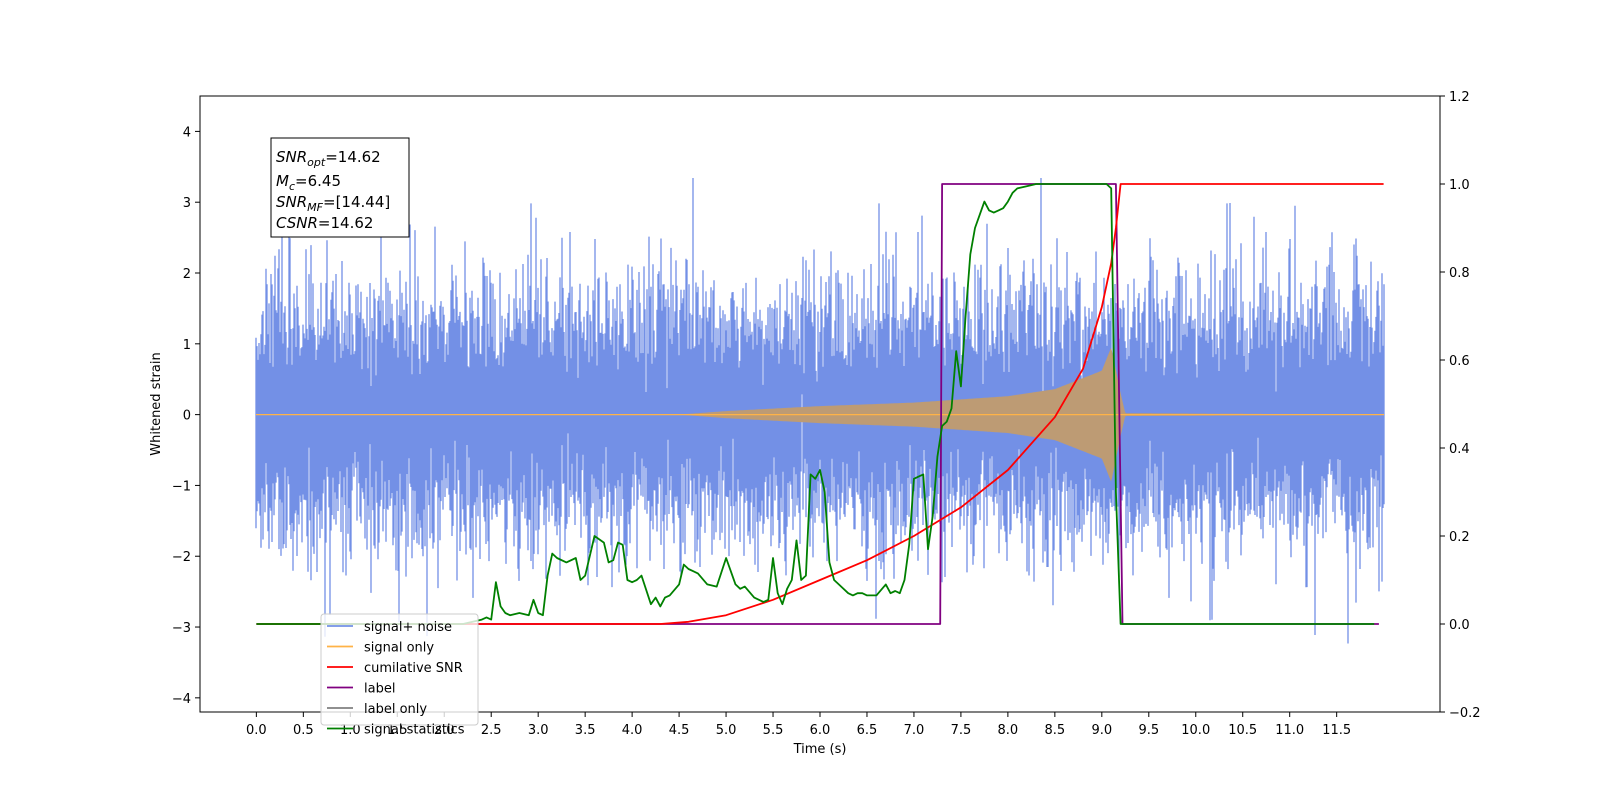  Describe the element at coordinates (491, 730) in the screenshot. I see `x-tick-label: 2.5` at that location.